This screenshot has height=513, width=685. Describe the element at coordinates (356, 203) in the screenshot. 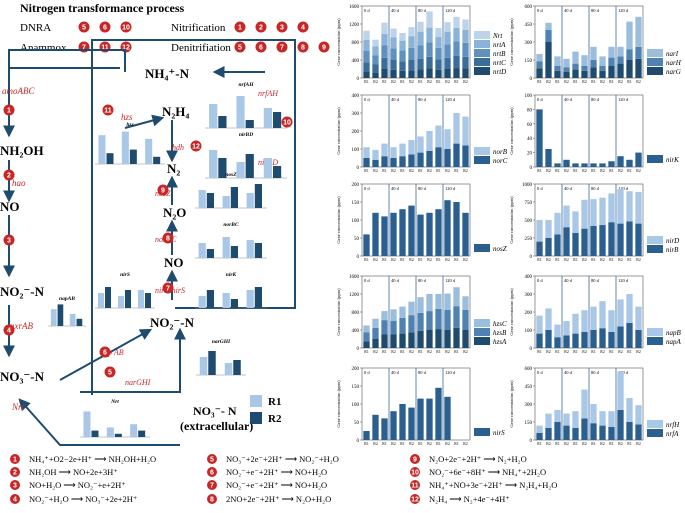

I see `chart-ytick: 150` at that location.